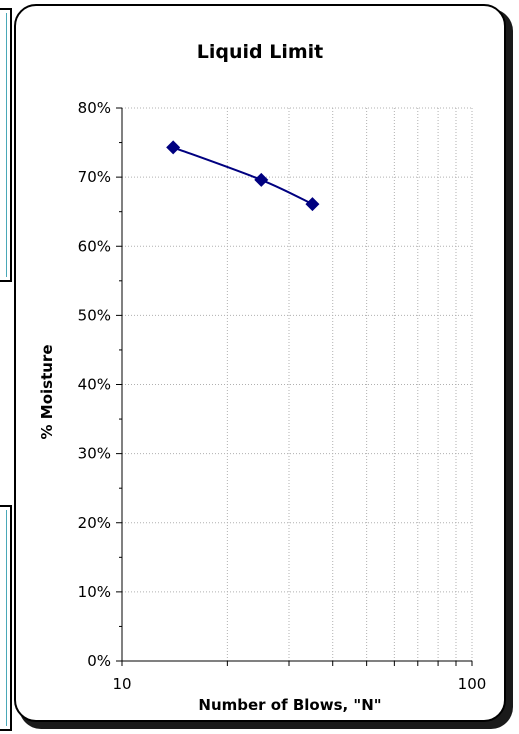 Image resolution: width=519 pixels, height=734 pixels. I want to click on y-tick-label: 60%, so click(94, 246).